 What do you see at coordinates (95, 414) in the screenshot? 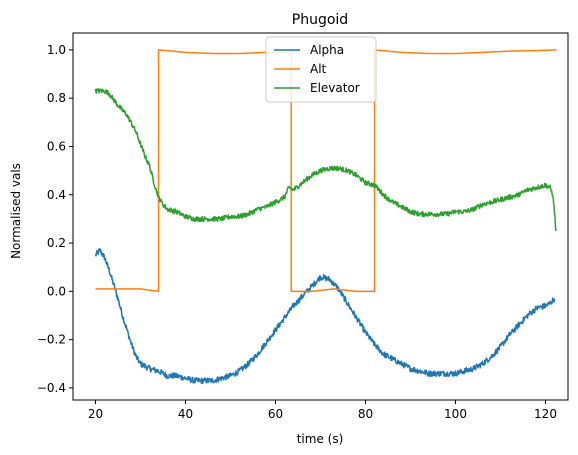
I see `x-tick-label: 20` at bounding box center [95, 414].